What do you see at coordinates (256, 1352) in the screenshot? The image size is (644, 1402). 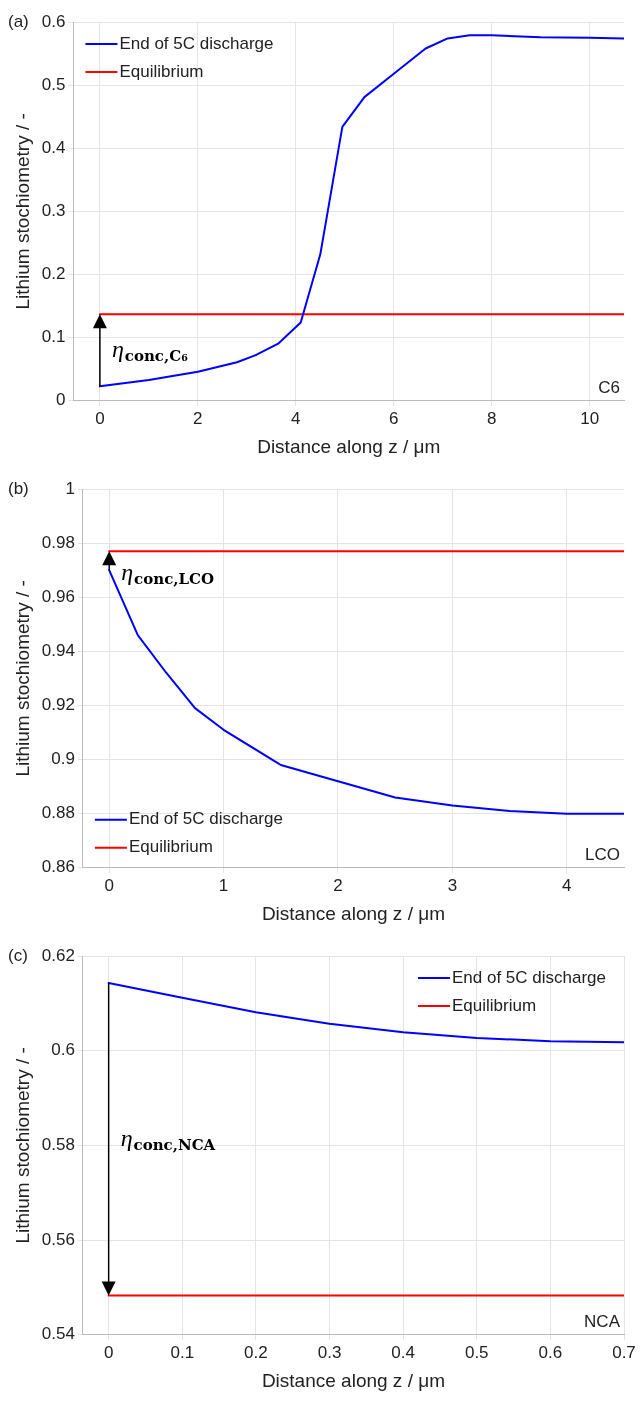 I see `x-tick-label: 0.2` at bounding box center [256, 1352].